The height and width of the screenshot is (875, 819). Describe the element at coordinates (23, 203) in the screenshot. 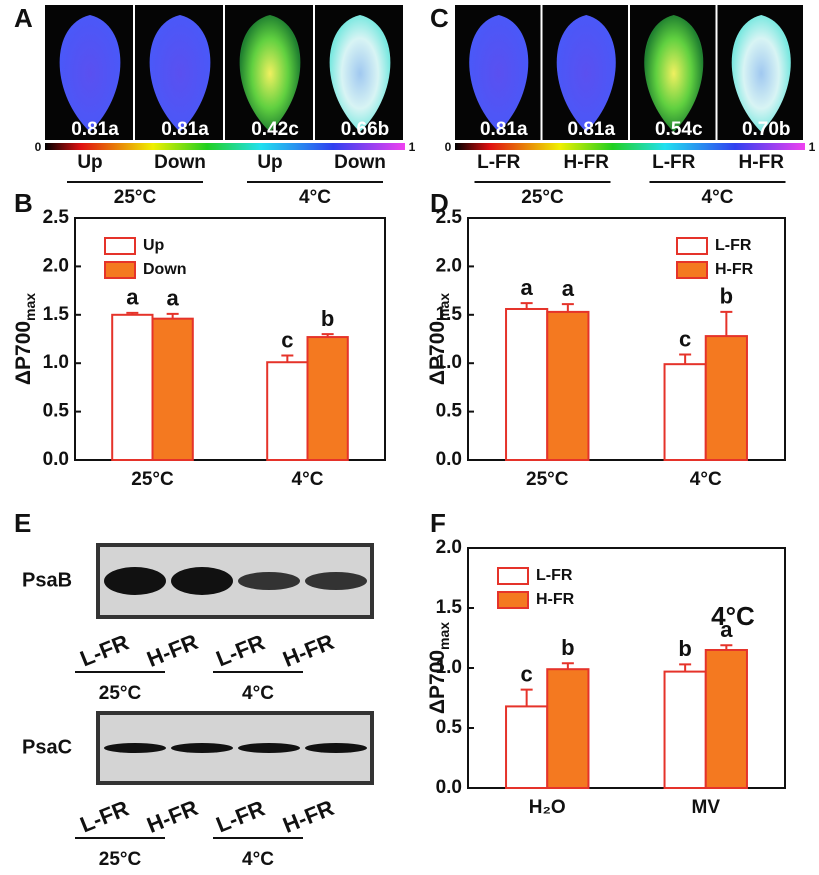

I see `panel-letter: B` at that location.